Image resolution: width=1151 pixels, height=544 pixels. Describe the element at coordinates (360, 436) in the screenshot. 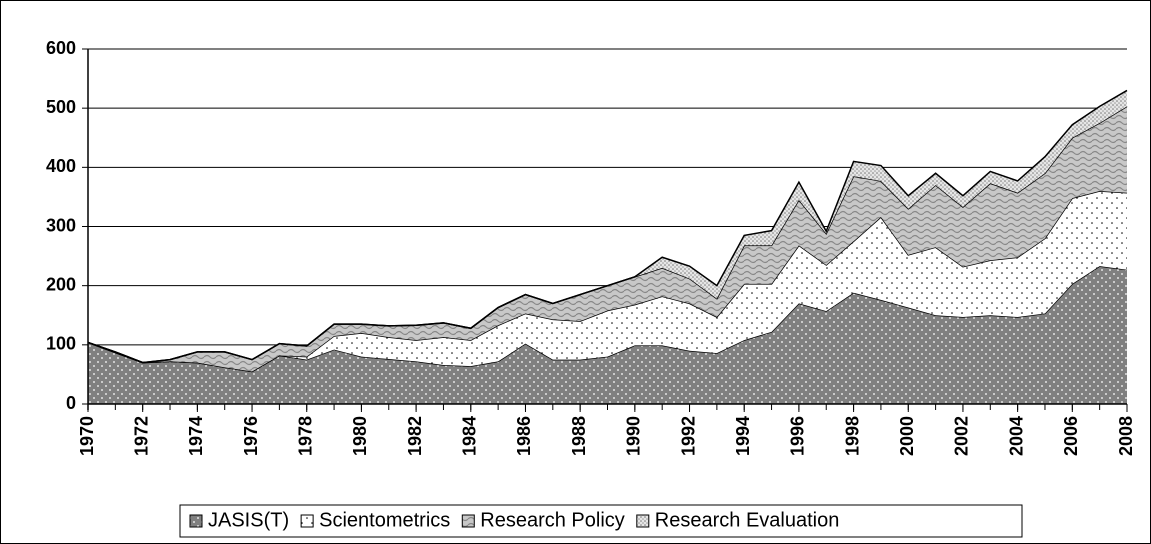

I see `x-tick-label: 1980` at that location.